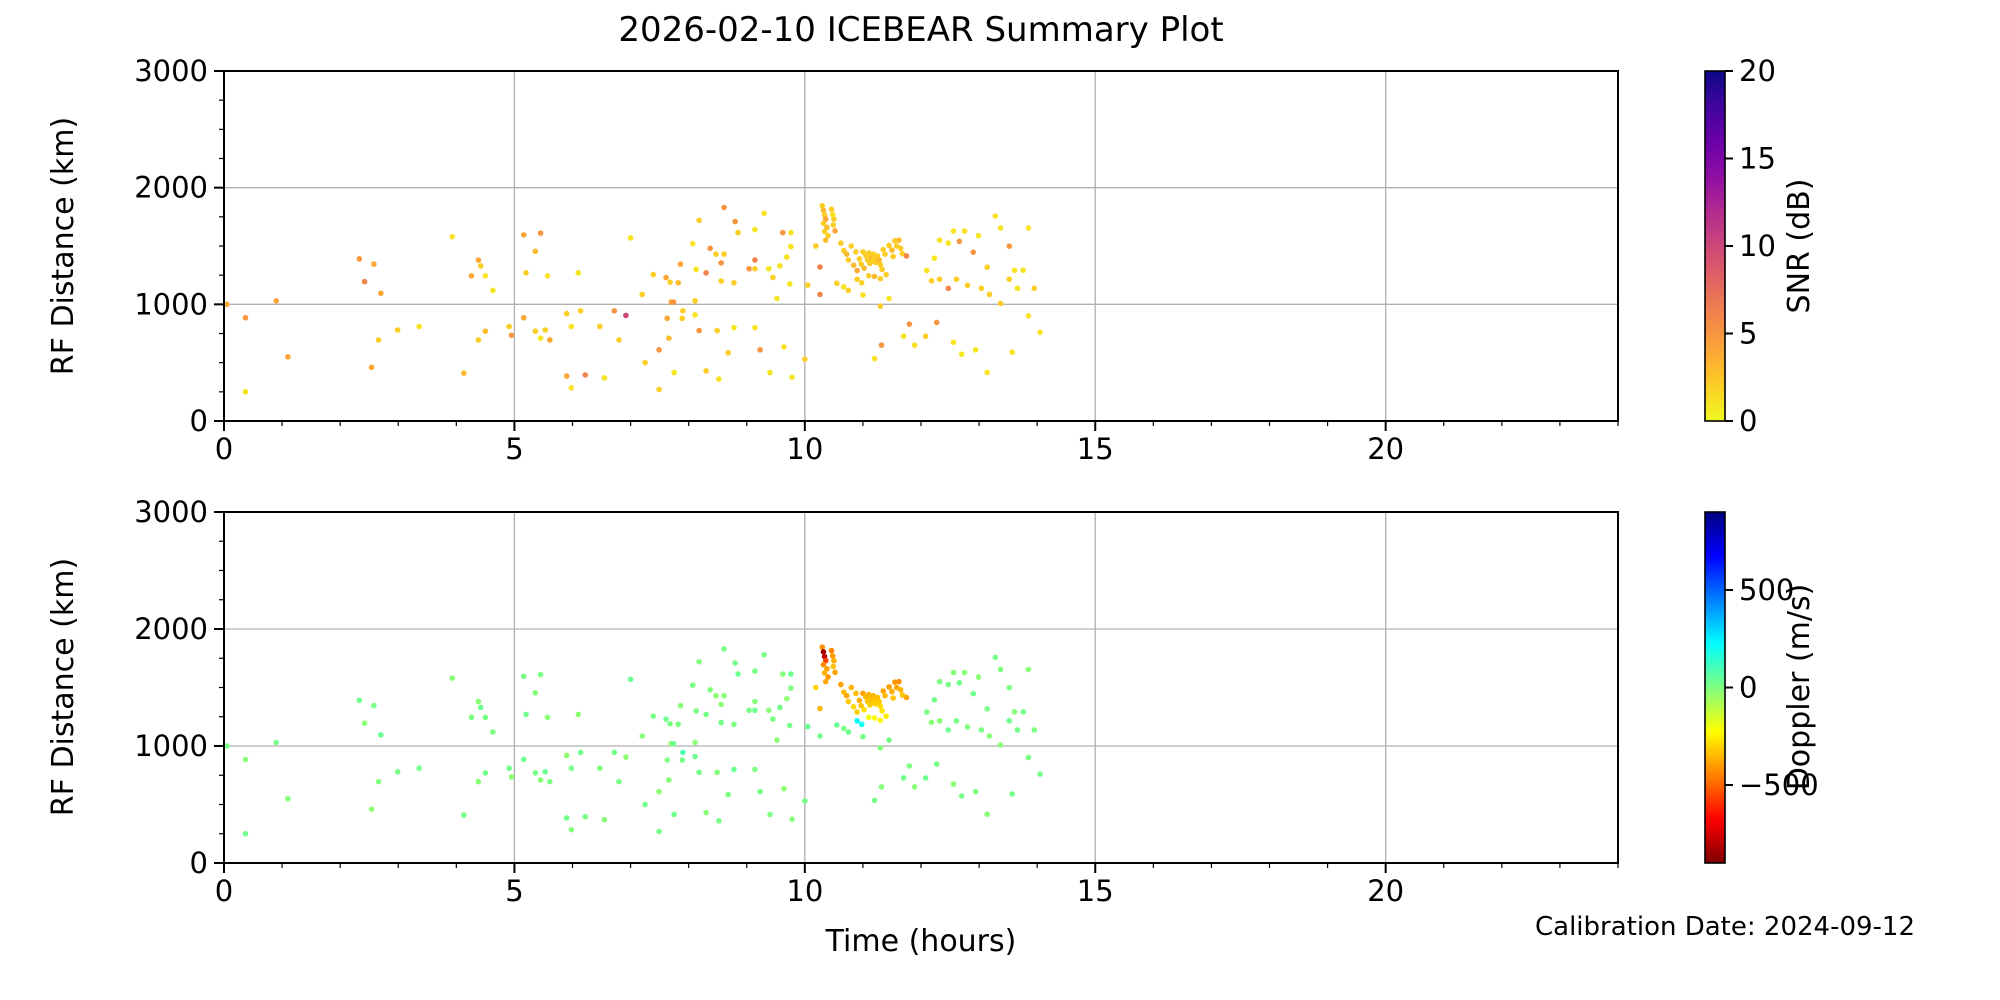 The width and height of the screenshot is (2000, 1000). I want to click on y-tick-label: 2000, so click(171, 188).